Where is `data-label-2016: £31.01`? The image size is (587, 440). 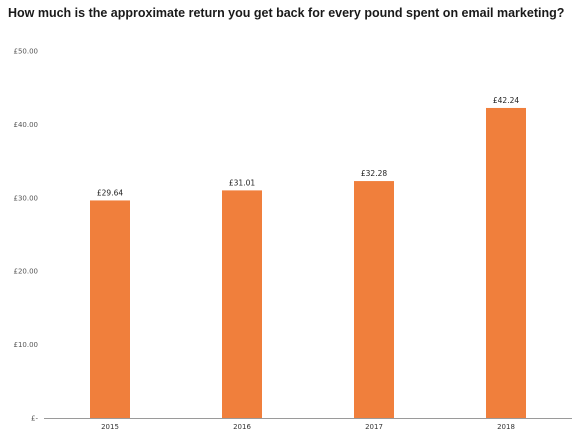 data-label-2016: £31.01 is located at coordinates (242, 182).